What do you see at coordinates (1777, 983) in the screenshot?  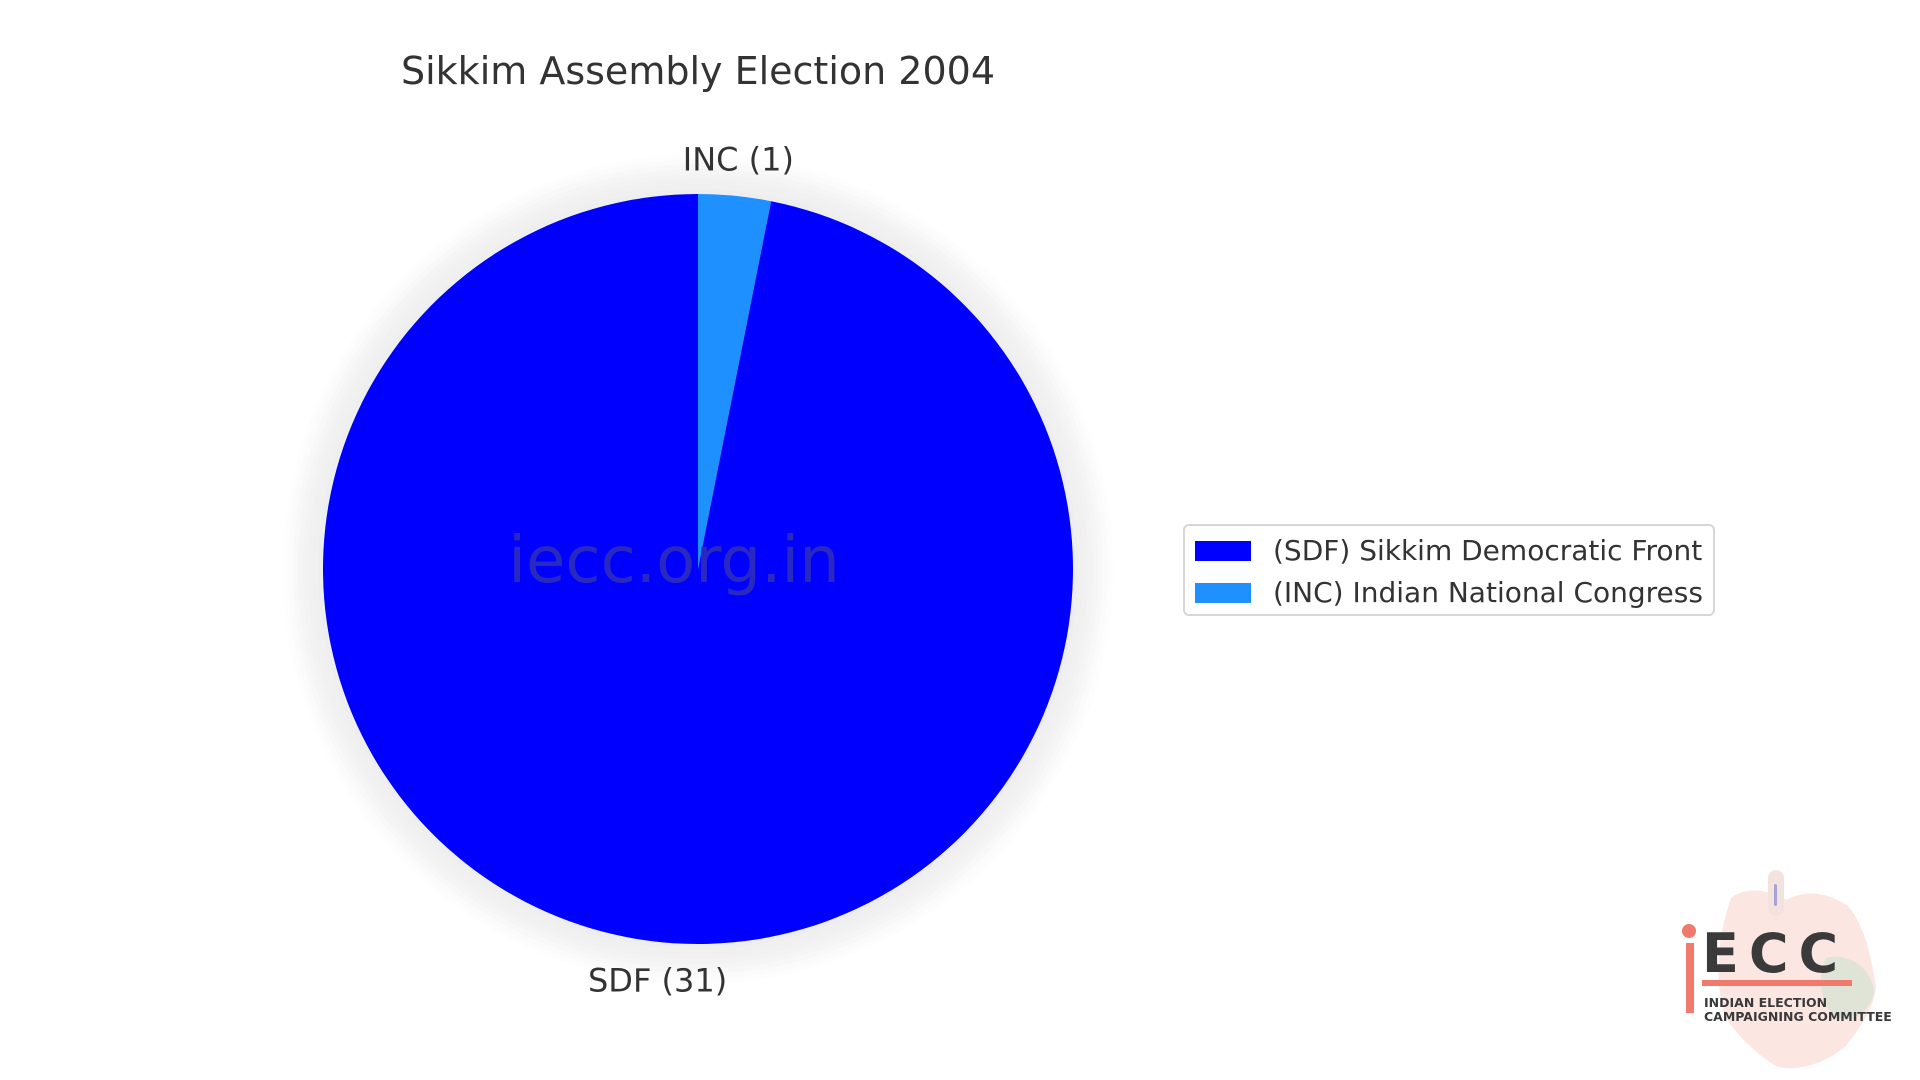 I see `logo-underline` at bounding box center [1777, 983].